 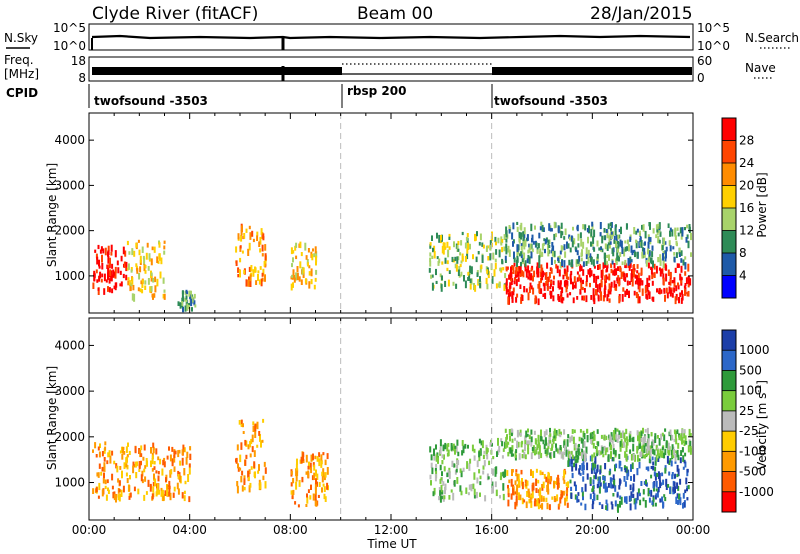 What do you see at coordinates (175, 14) in the screenshot?
I see `station-title: Clyde River (fitACF)` at bounding box center [175, 14].